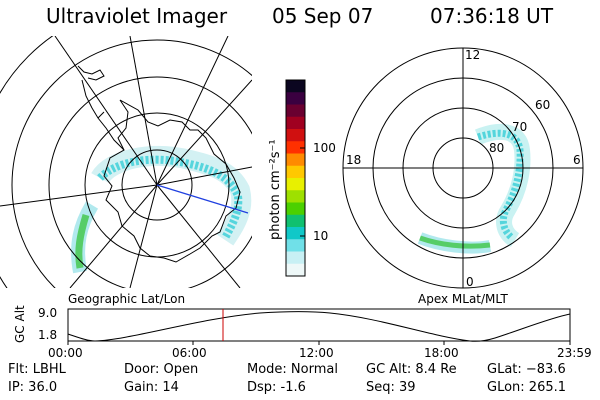 Image resolution: width=600 pixels, height=400 pixels. I want to click on lat-label-60: 60, so click(542, 105).